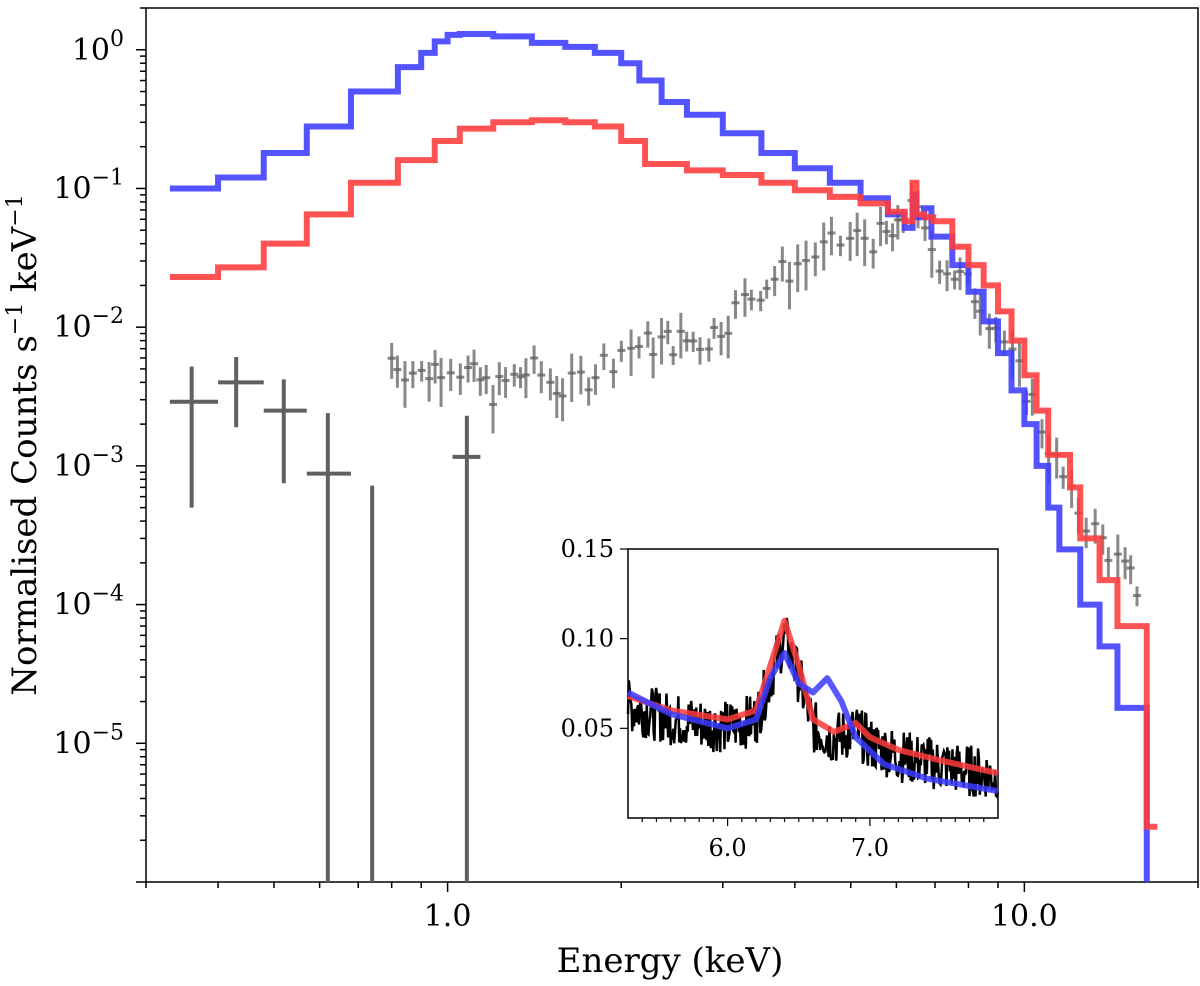  I want to click on inset-plot: 6.0 7.0 0.05 0.10 0.15, so click(780, 698).